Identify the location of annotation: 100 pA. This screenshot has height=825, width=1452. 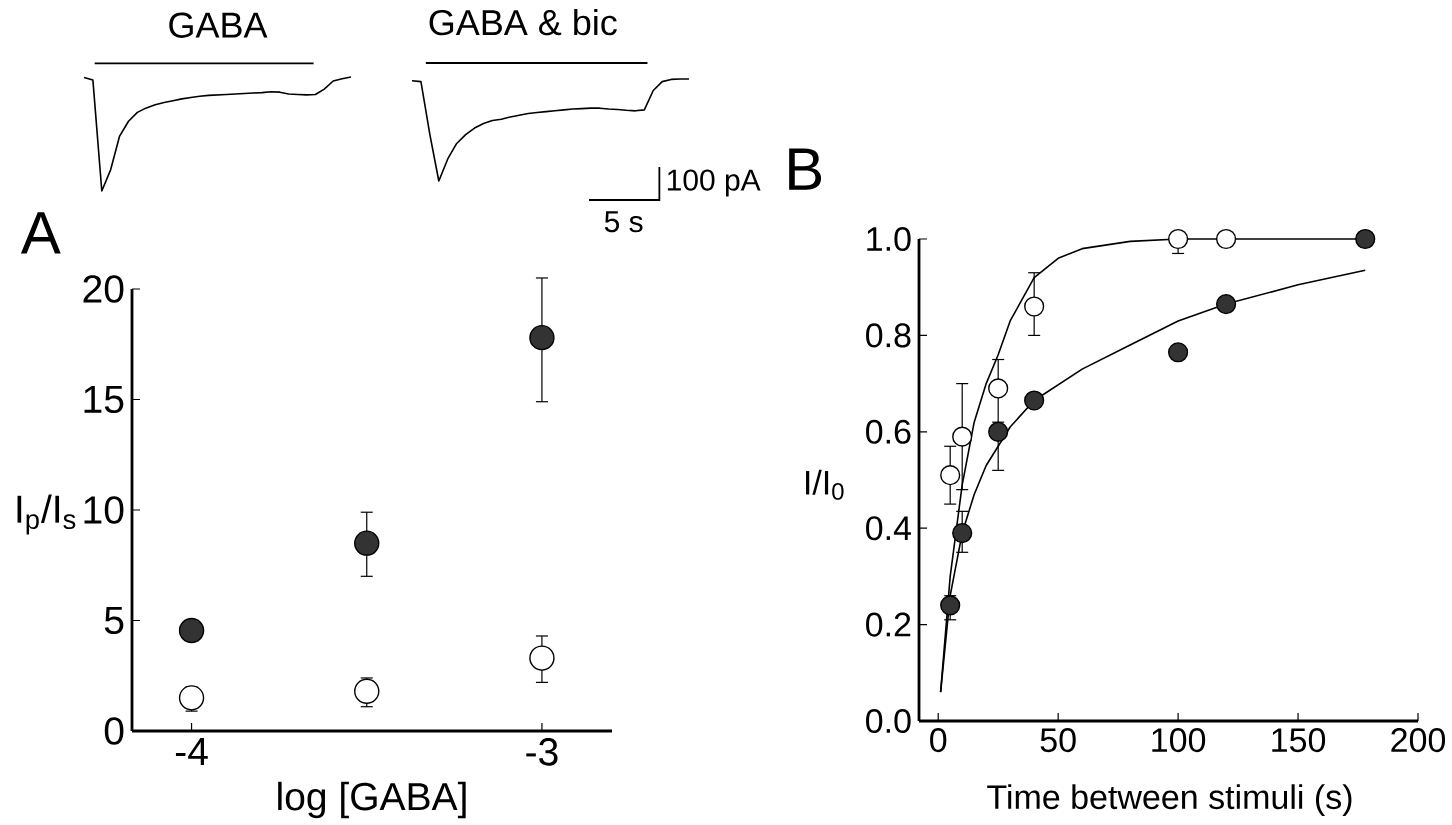
(714, 183).